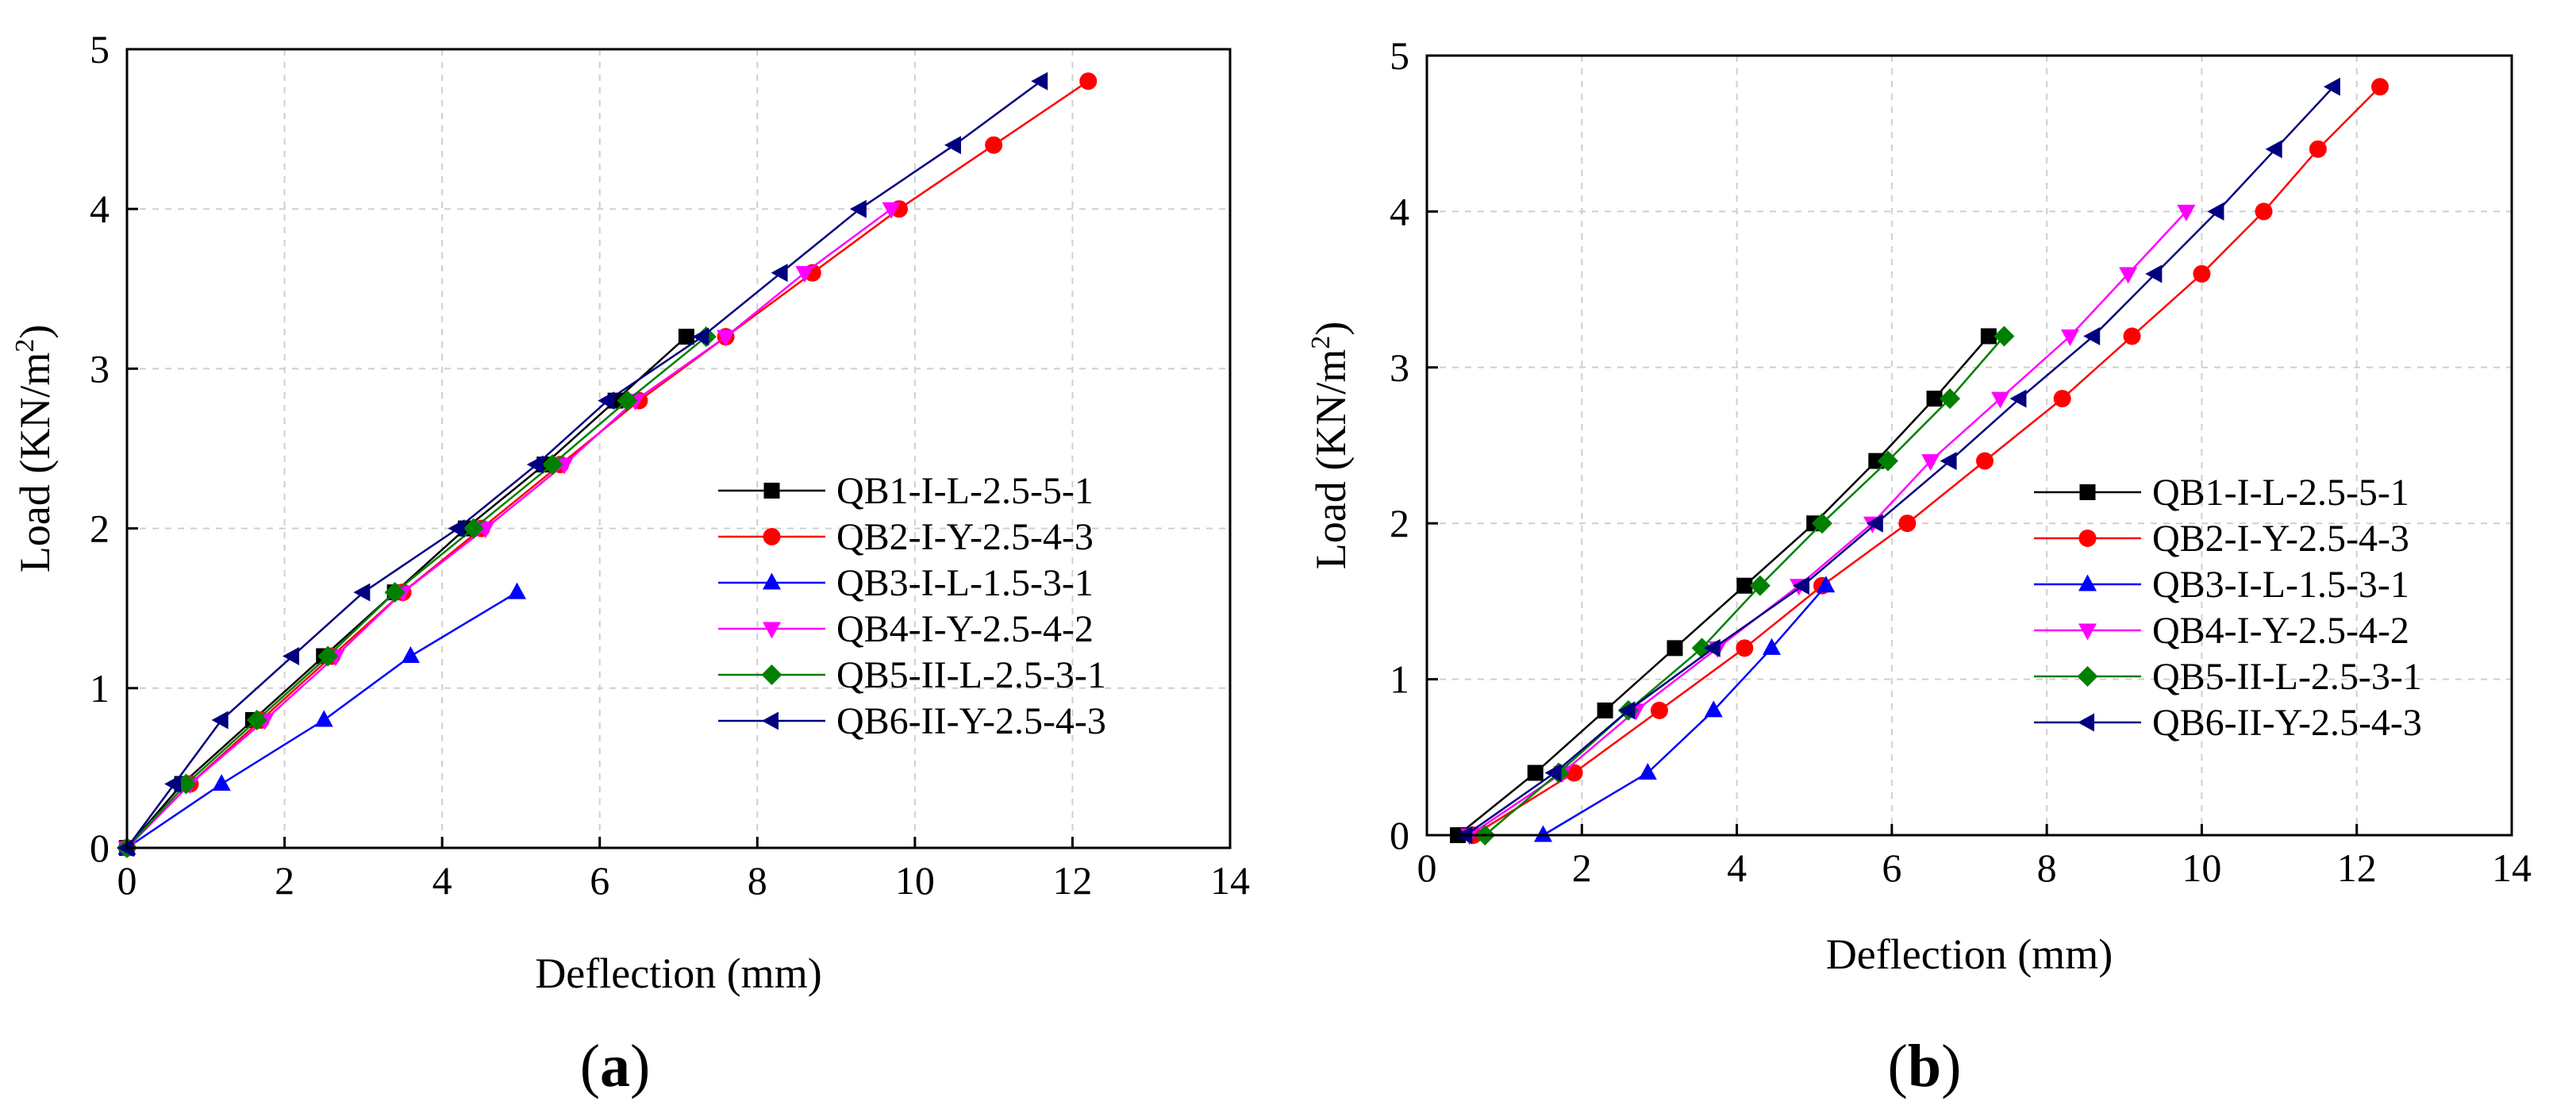 The width and height of the screenshot is (2576, 1117). I want to click on x-tick-label-6: 6, so click(1892, 868).